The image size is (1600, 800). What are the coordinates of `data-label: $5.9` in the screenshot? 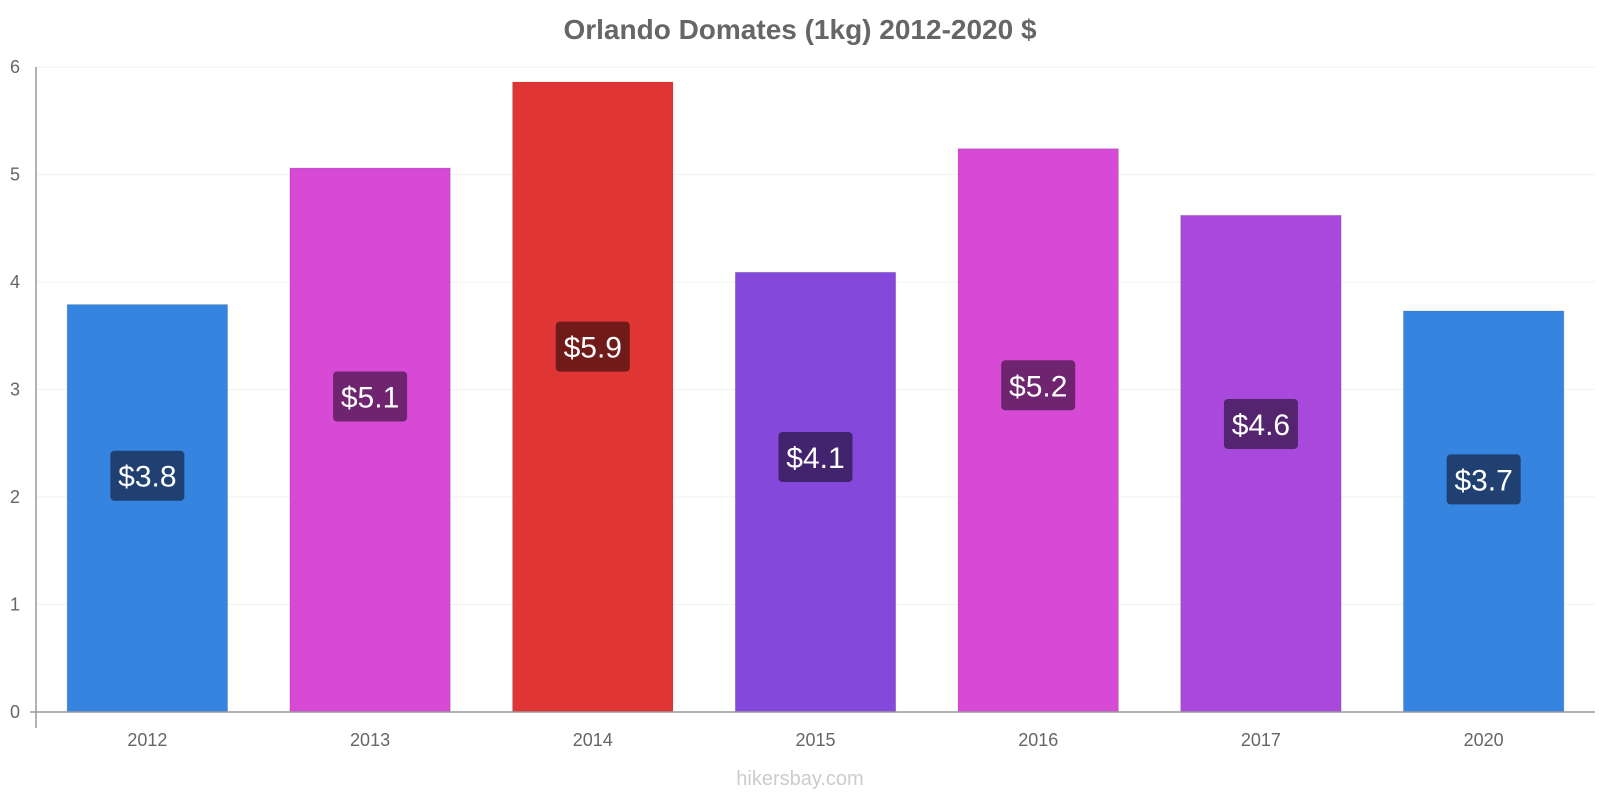 It's located at (593, 348).